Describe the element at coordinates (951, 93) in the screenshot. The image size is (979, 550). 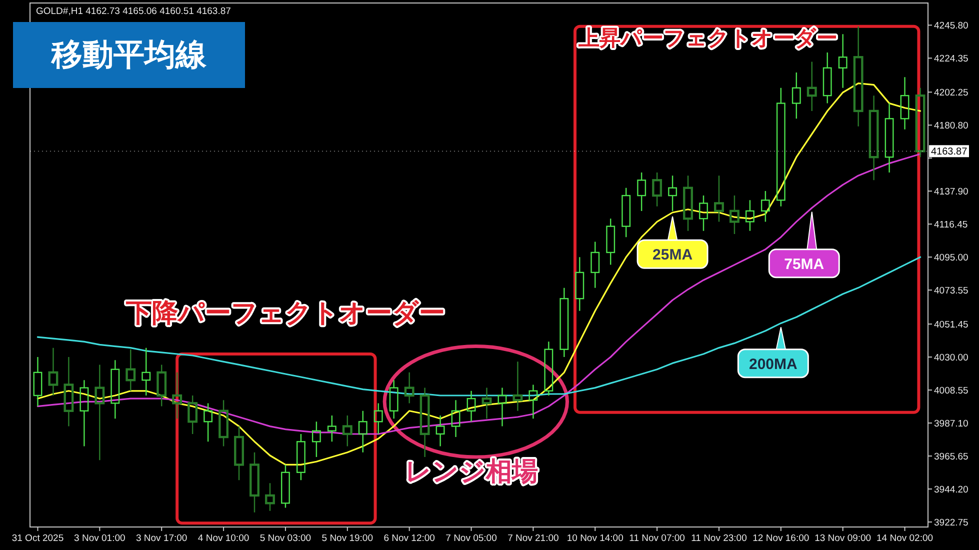
I see `y-tick-label: 4202.25` at that location.